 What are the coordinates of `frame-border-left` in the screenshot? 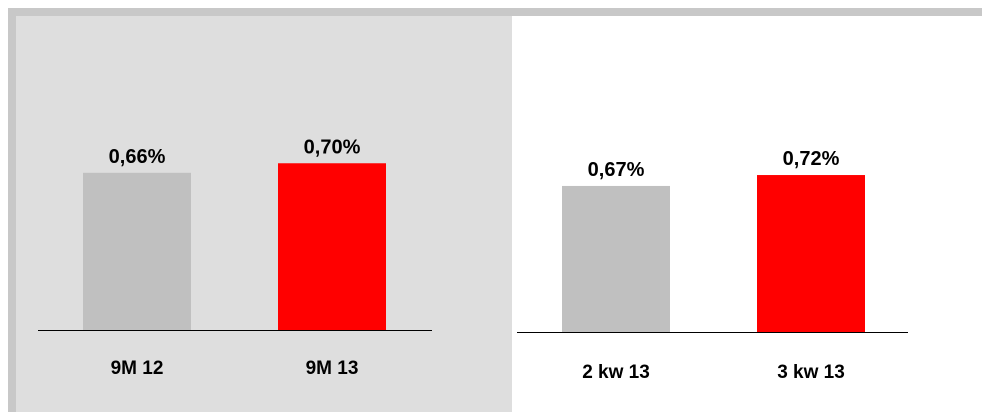 It's located at (12, 210).